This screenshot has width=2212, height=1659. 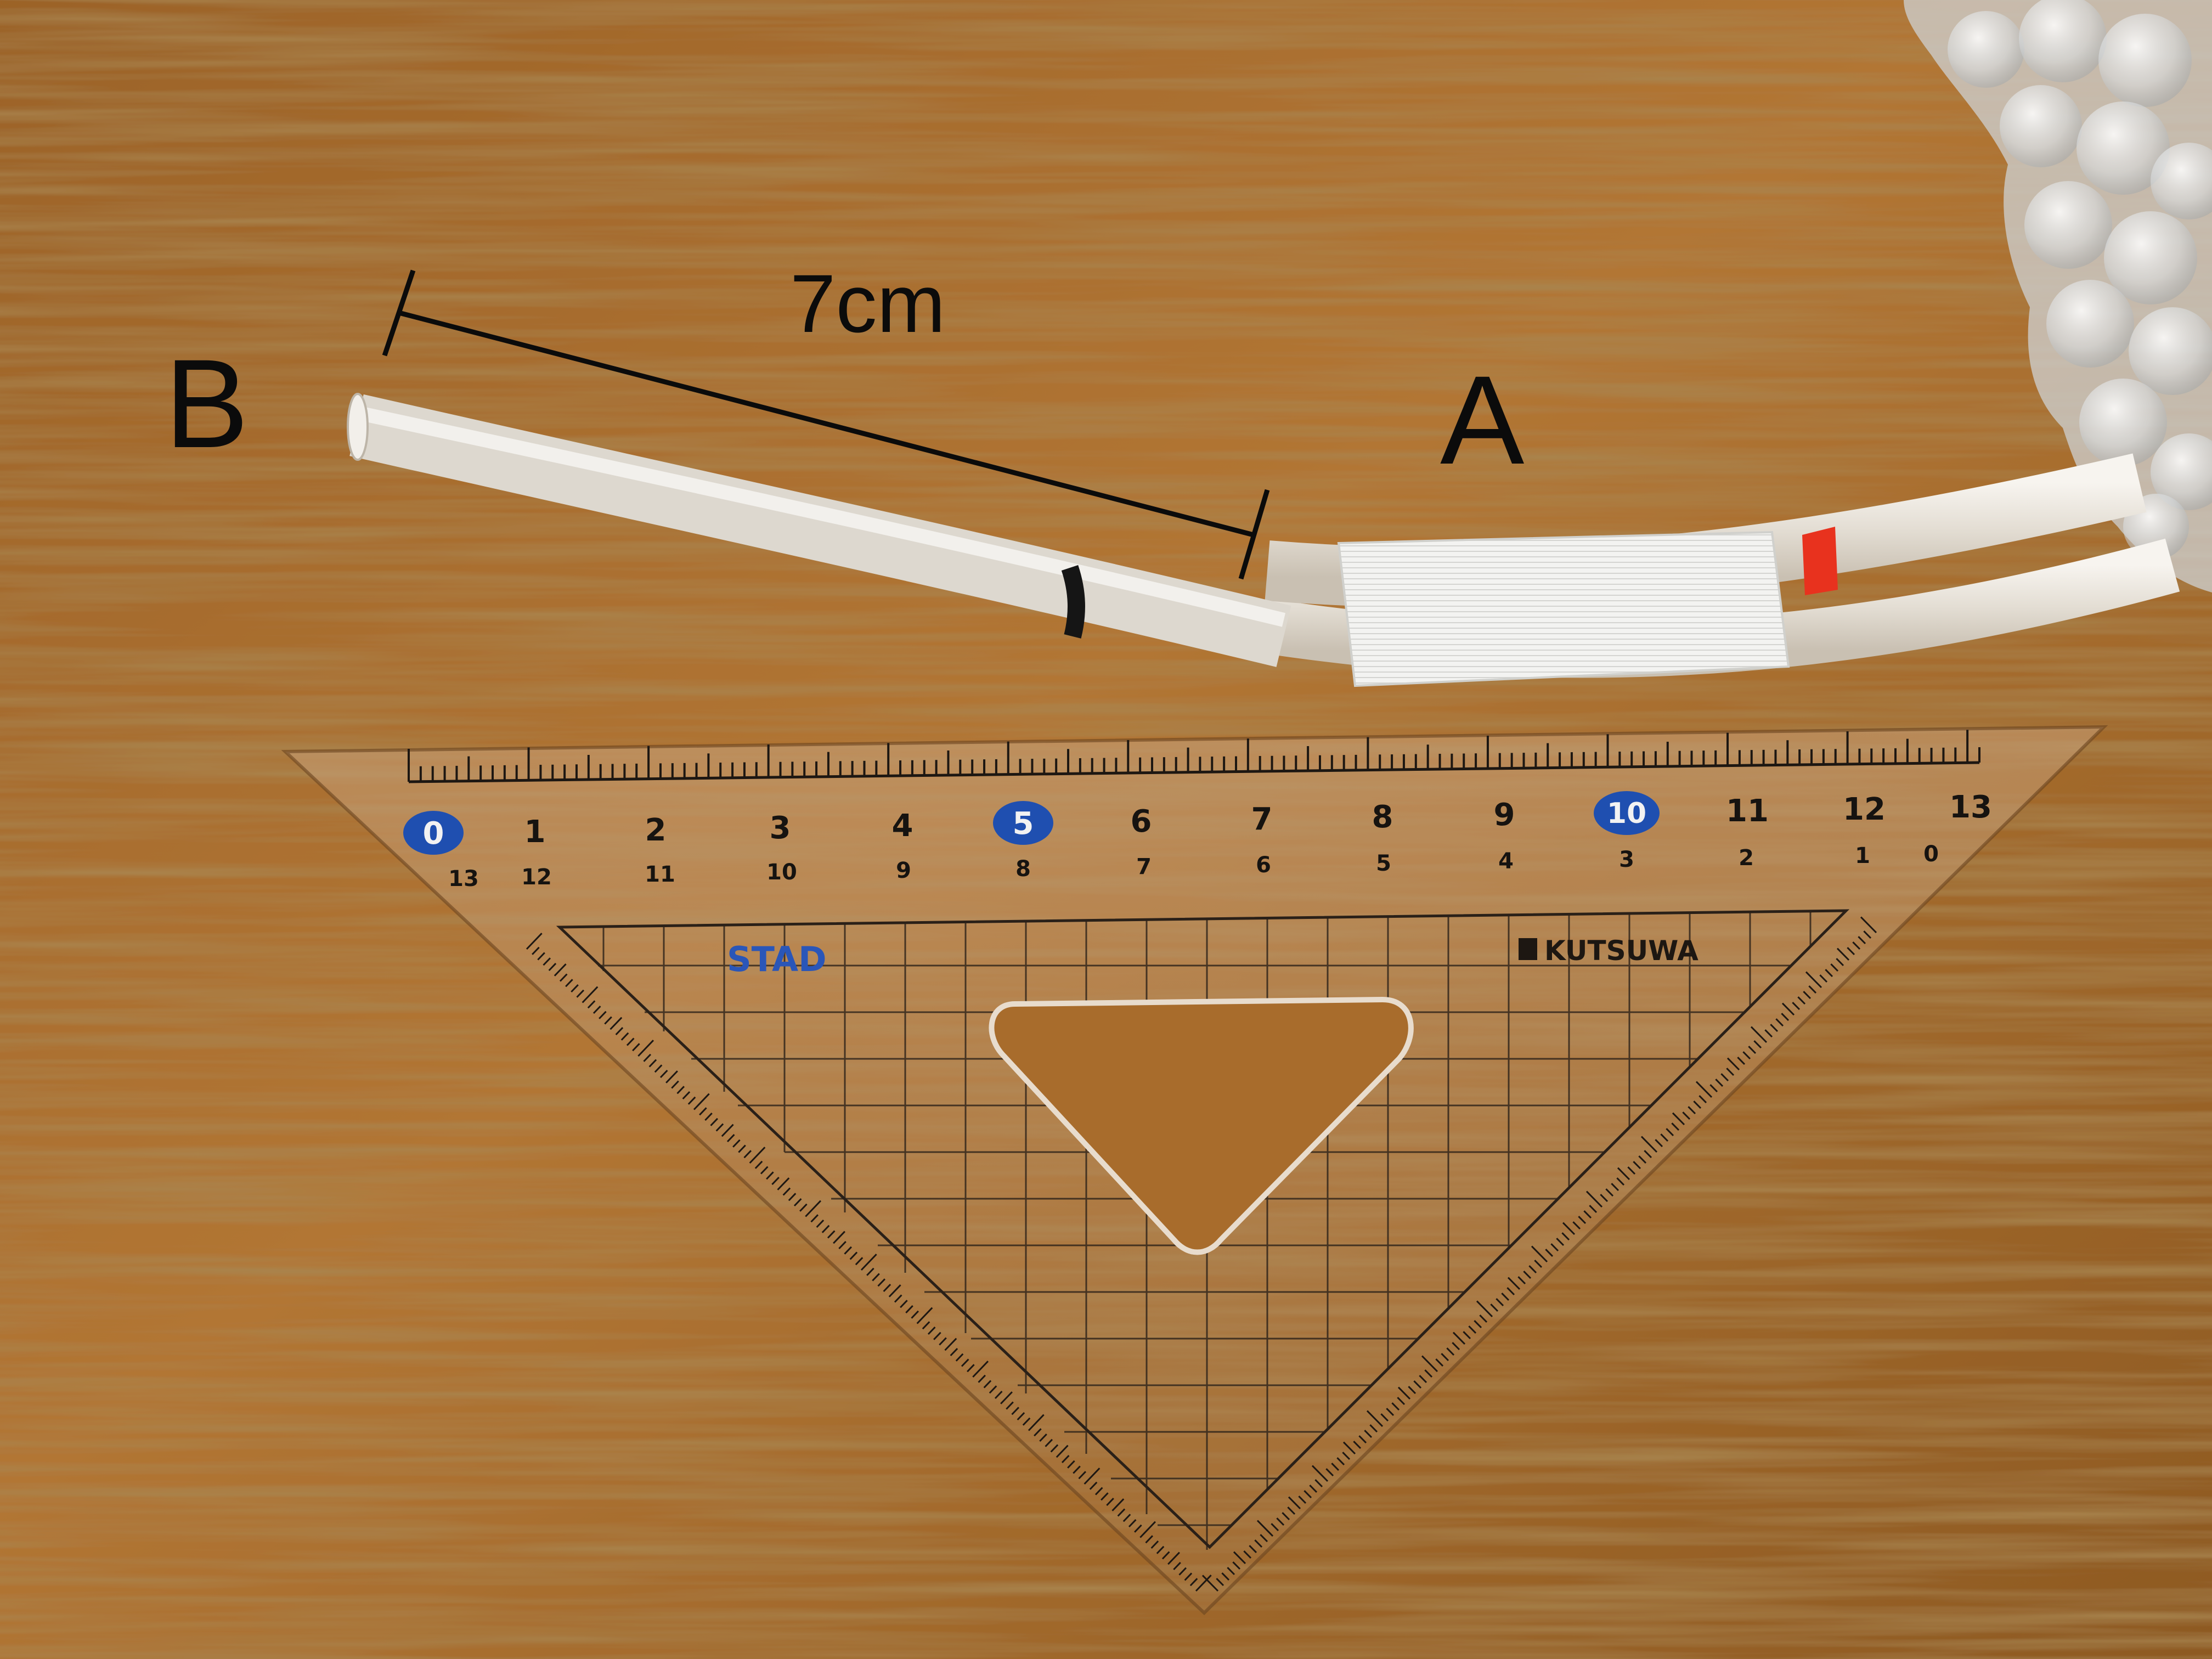 I want to click on mesh-wrap, so click(x=1564, y=609).